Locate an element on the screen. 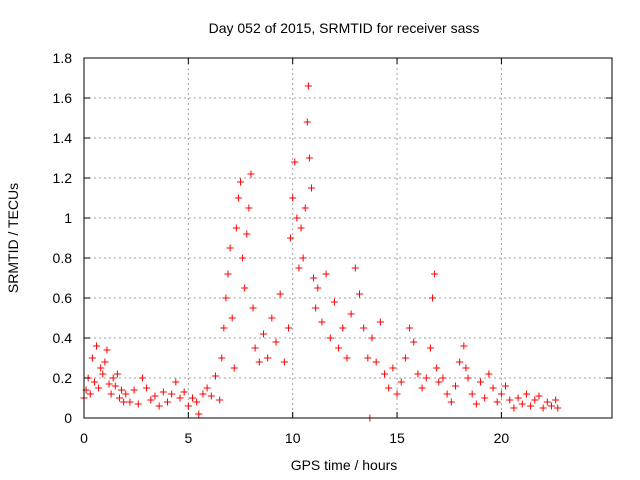  x-tick-label: 15 is located at coordinates (397, 438).